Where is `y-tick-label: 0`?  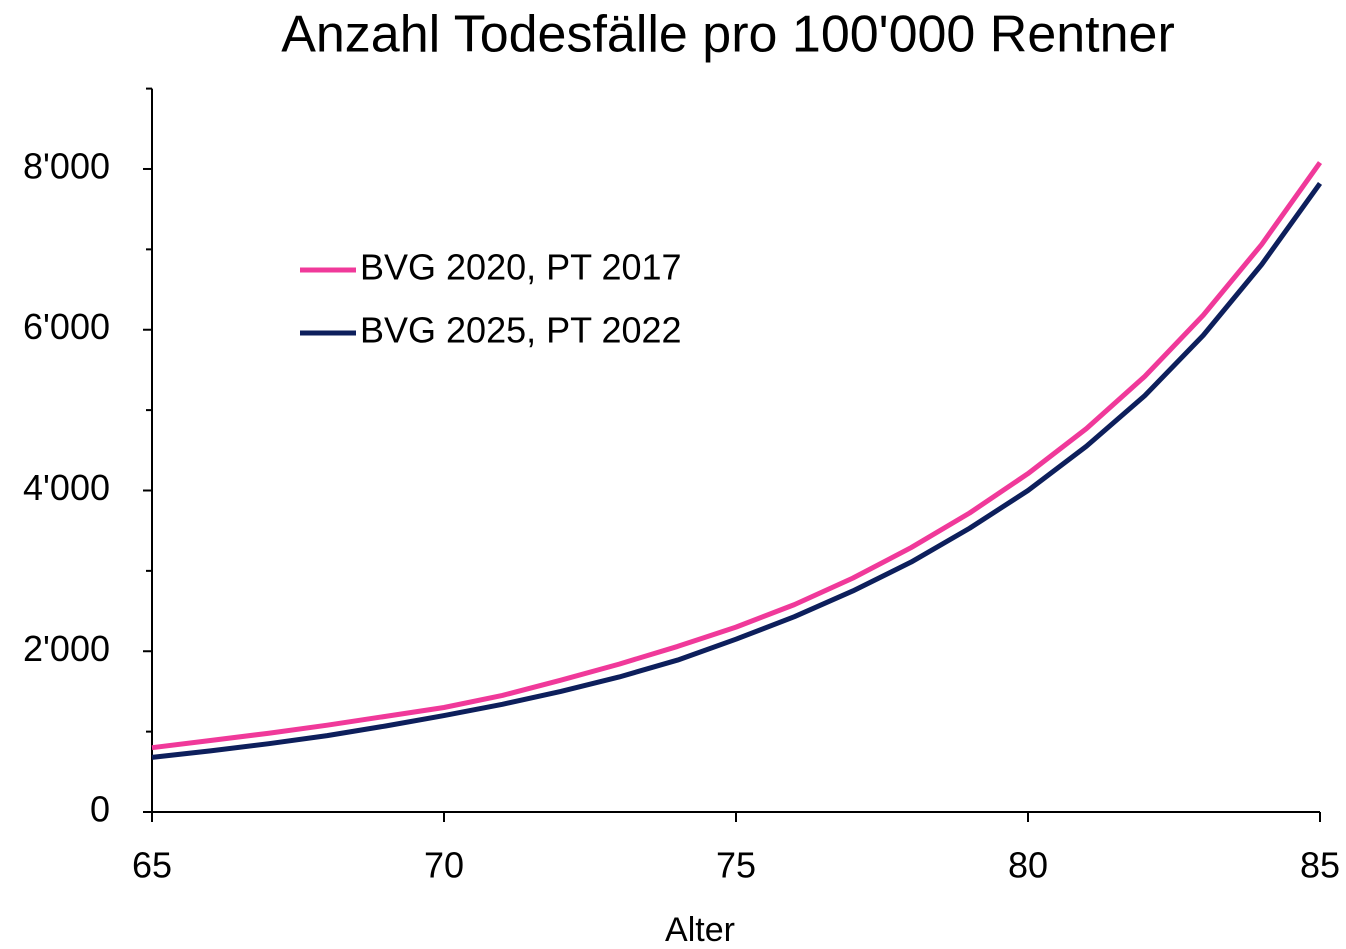
y-tick-label: 0 is located at coordinates (100, 809).